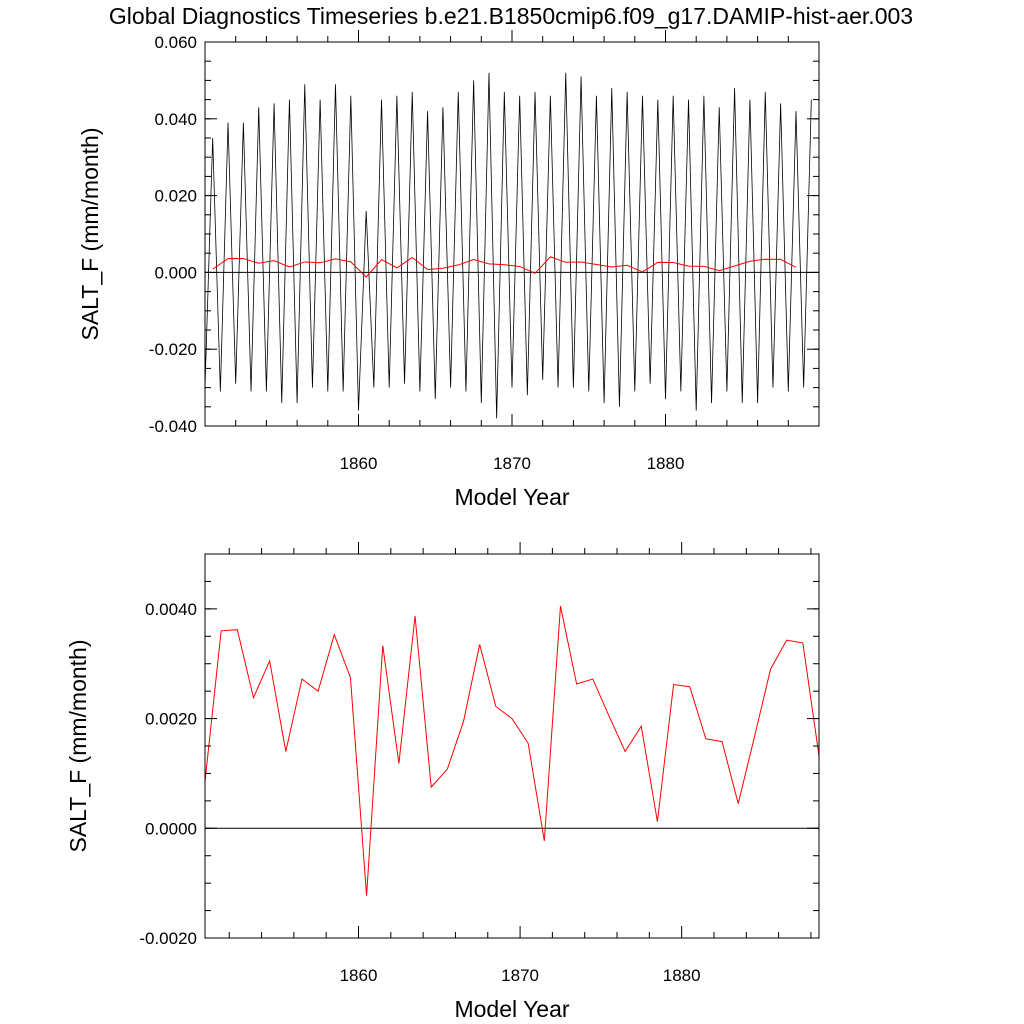 This screenshot has width=1024, height=1024. Describe the element at coordinates (168, 938) in the screenshot. I see `bottom-y-tick-label: -0.0020` at that location.